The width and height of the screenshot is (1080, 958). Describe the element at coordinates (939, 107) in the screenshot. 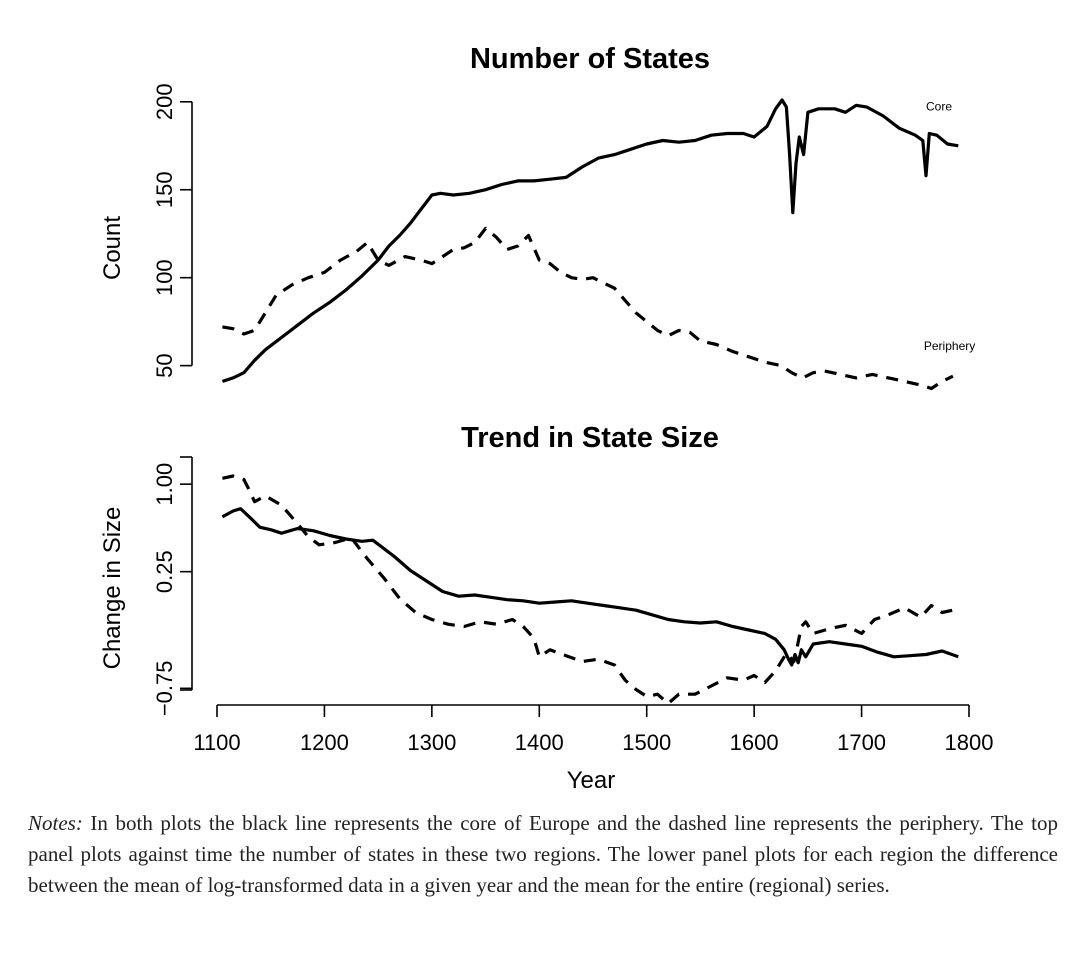

I see `series-label-core: Core` at that location.